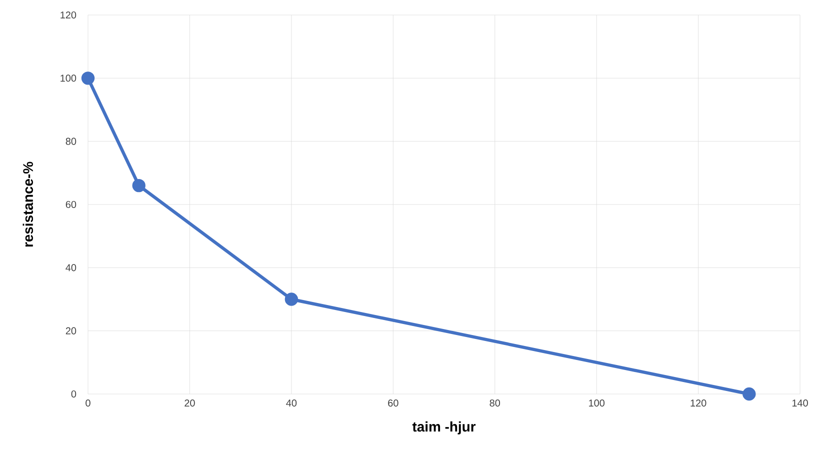 This screenshot has width=813, height=454. Describe the element at coordinates (71, 141) in the screenshot. I see `y-tick-label: 80` at that location.